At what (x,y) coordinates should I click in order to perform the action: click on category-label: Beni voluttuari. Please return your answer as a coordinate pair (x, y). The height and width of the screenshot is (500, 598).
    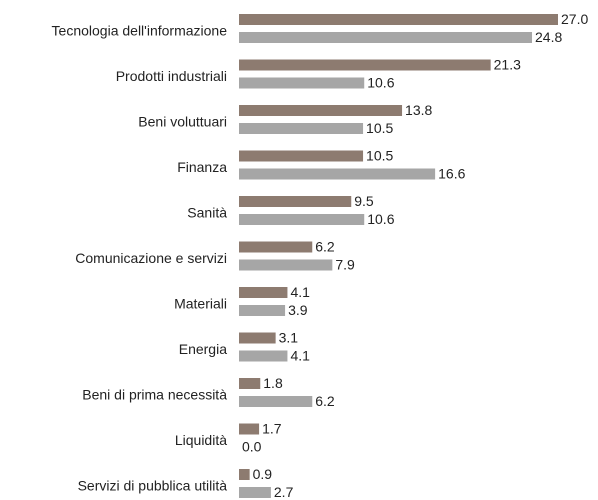
    Looking at the image, I should click on (182, 122).